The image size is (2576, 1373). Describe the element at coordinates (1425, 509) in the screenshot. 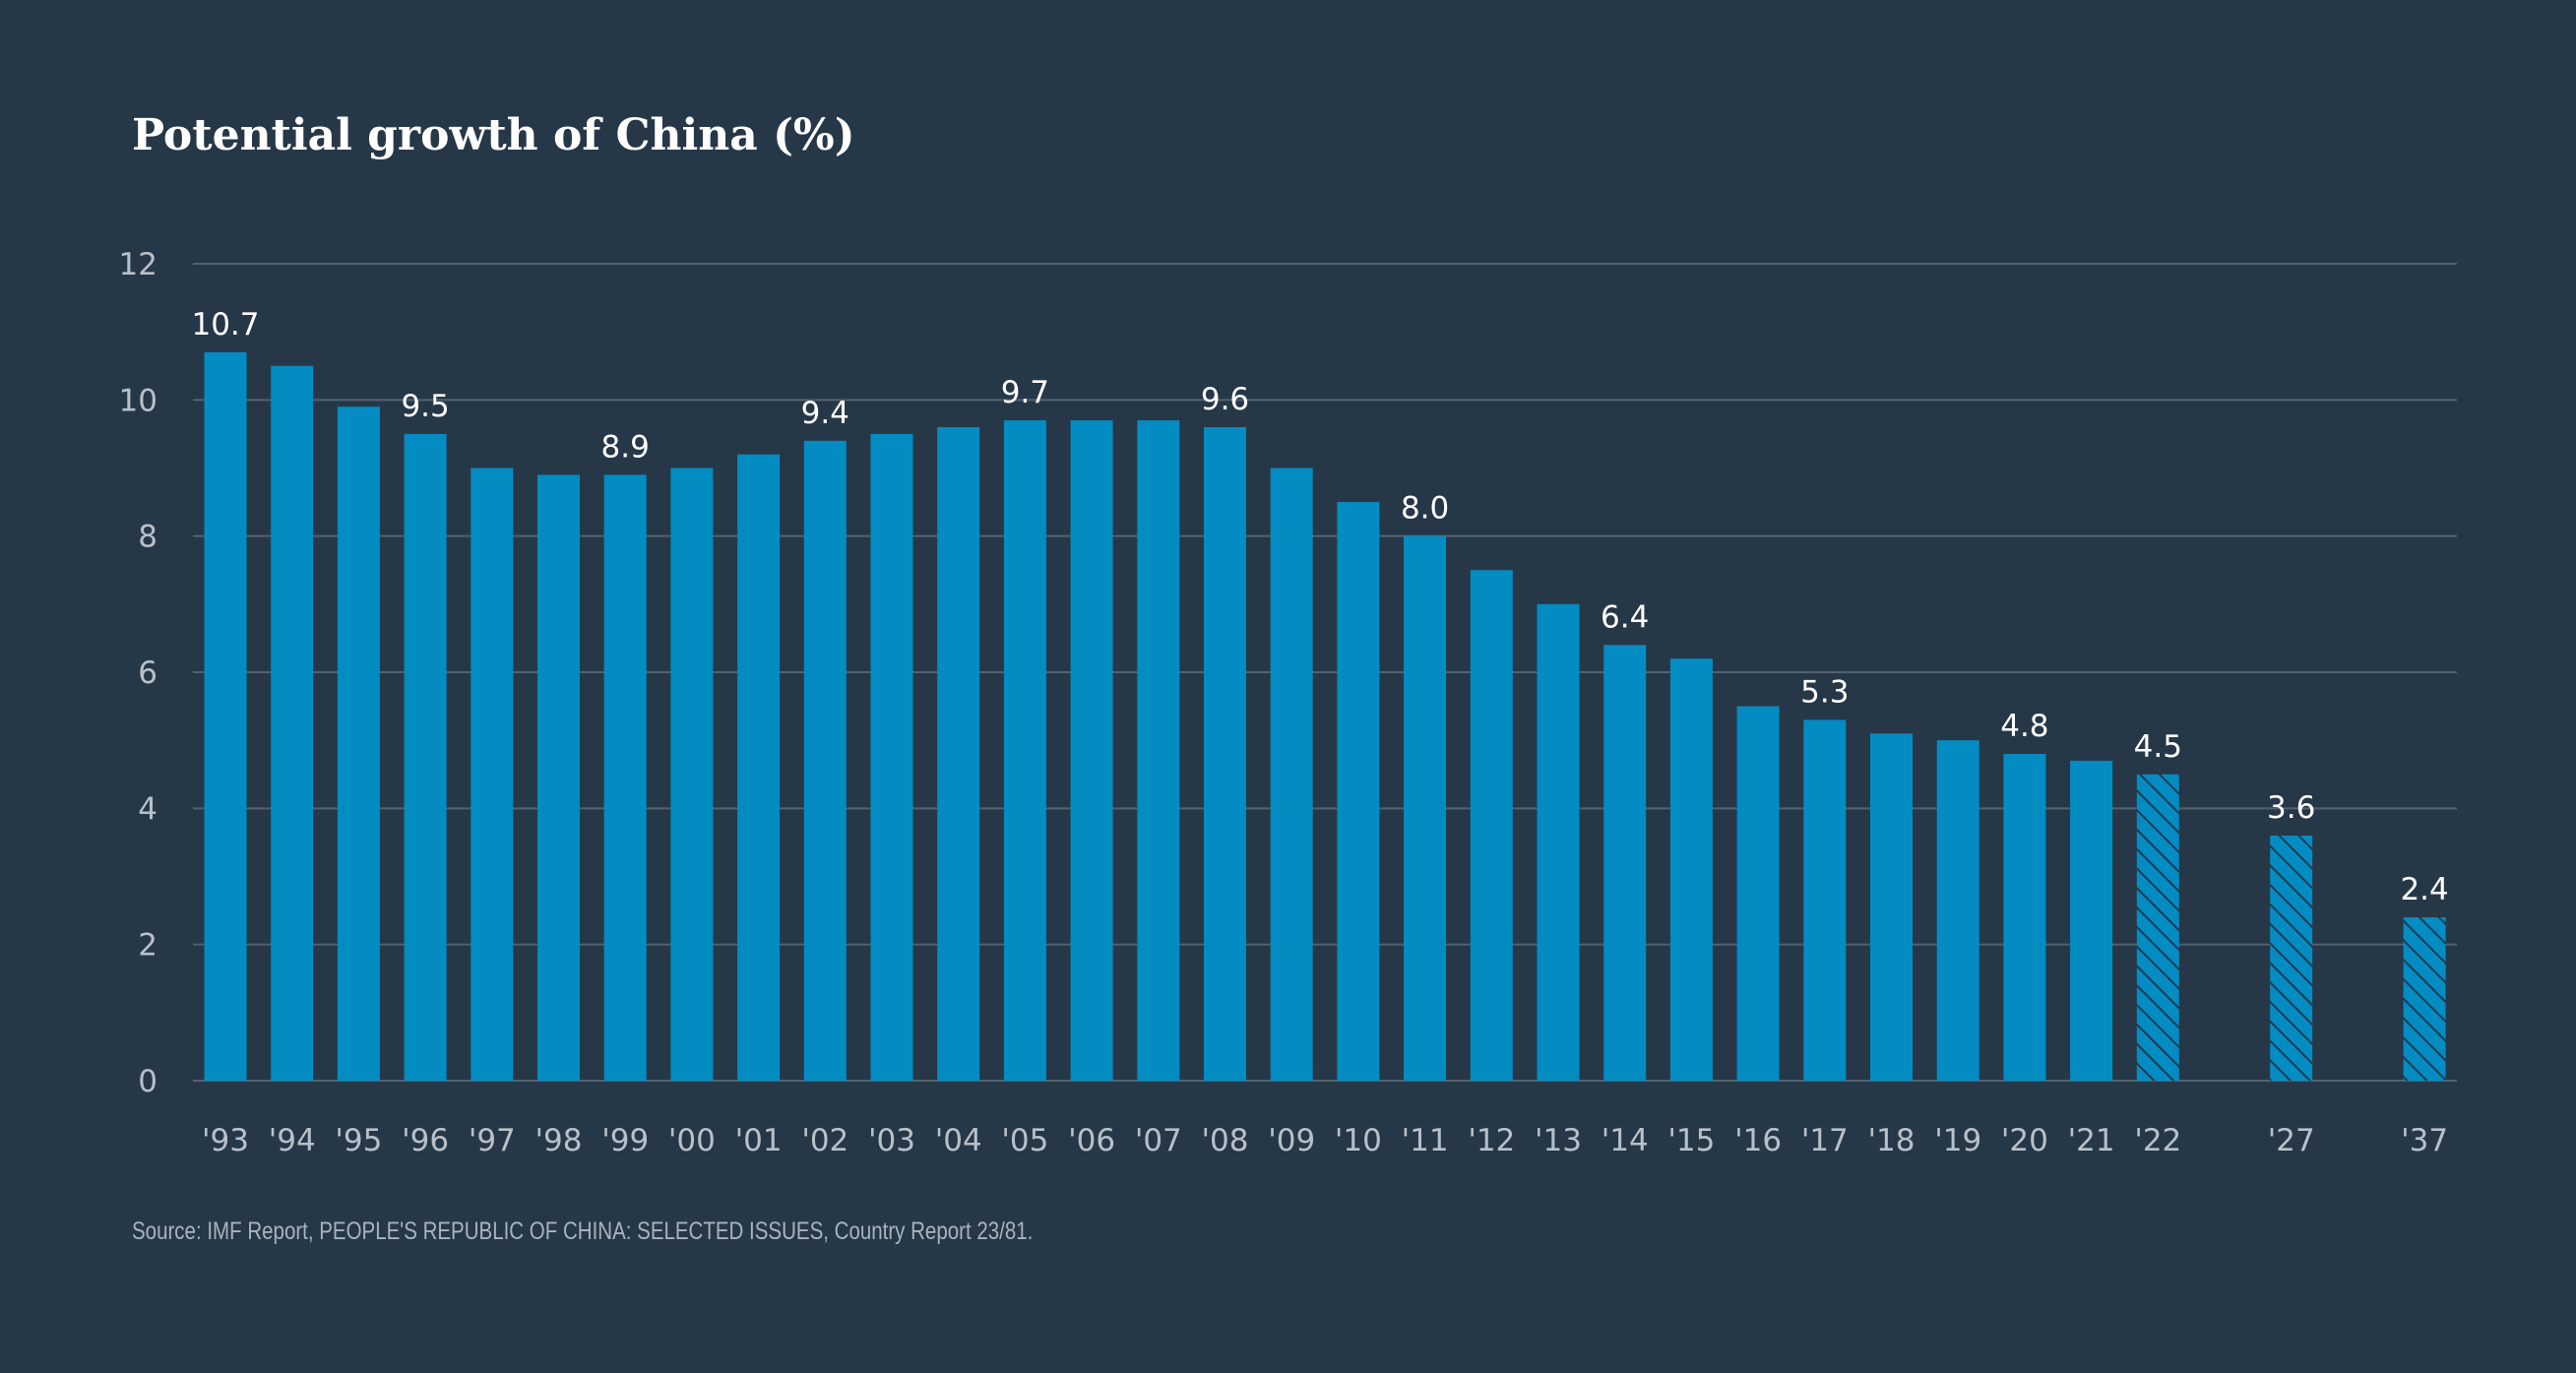

I see `data-label: 8.0` at that location.